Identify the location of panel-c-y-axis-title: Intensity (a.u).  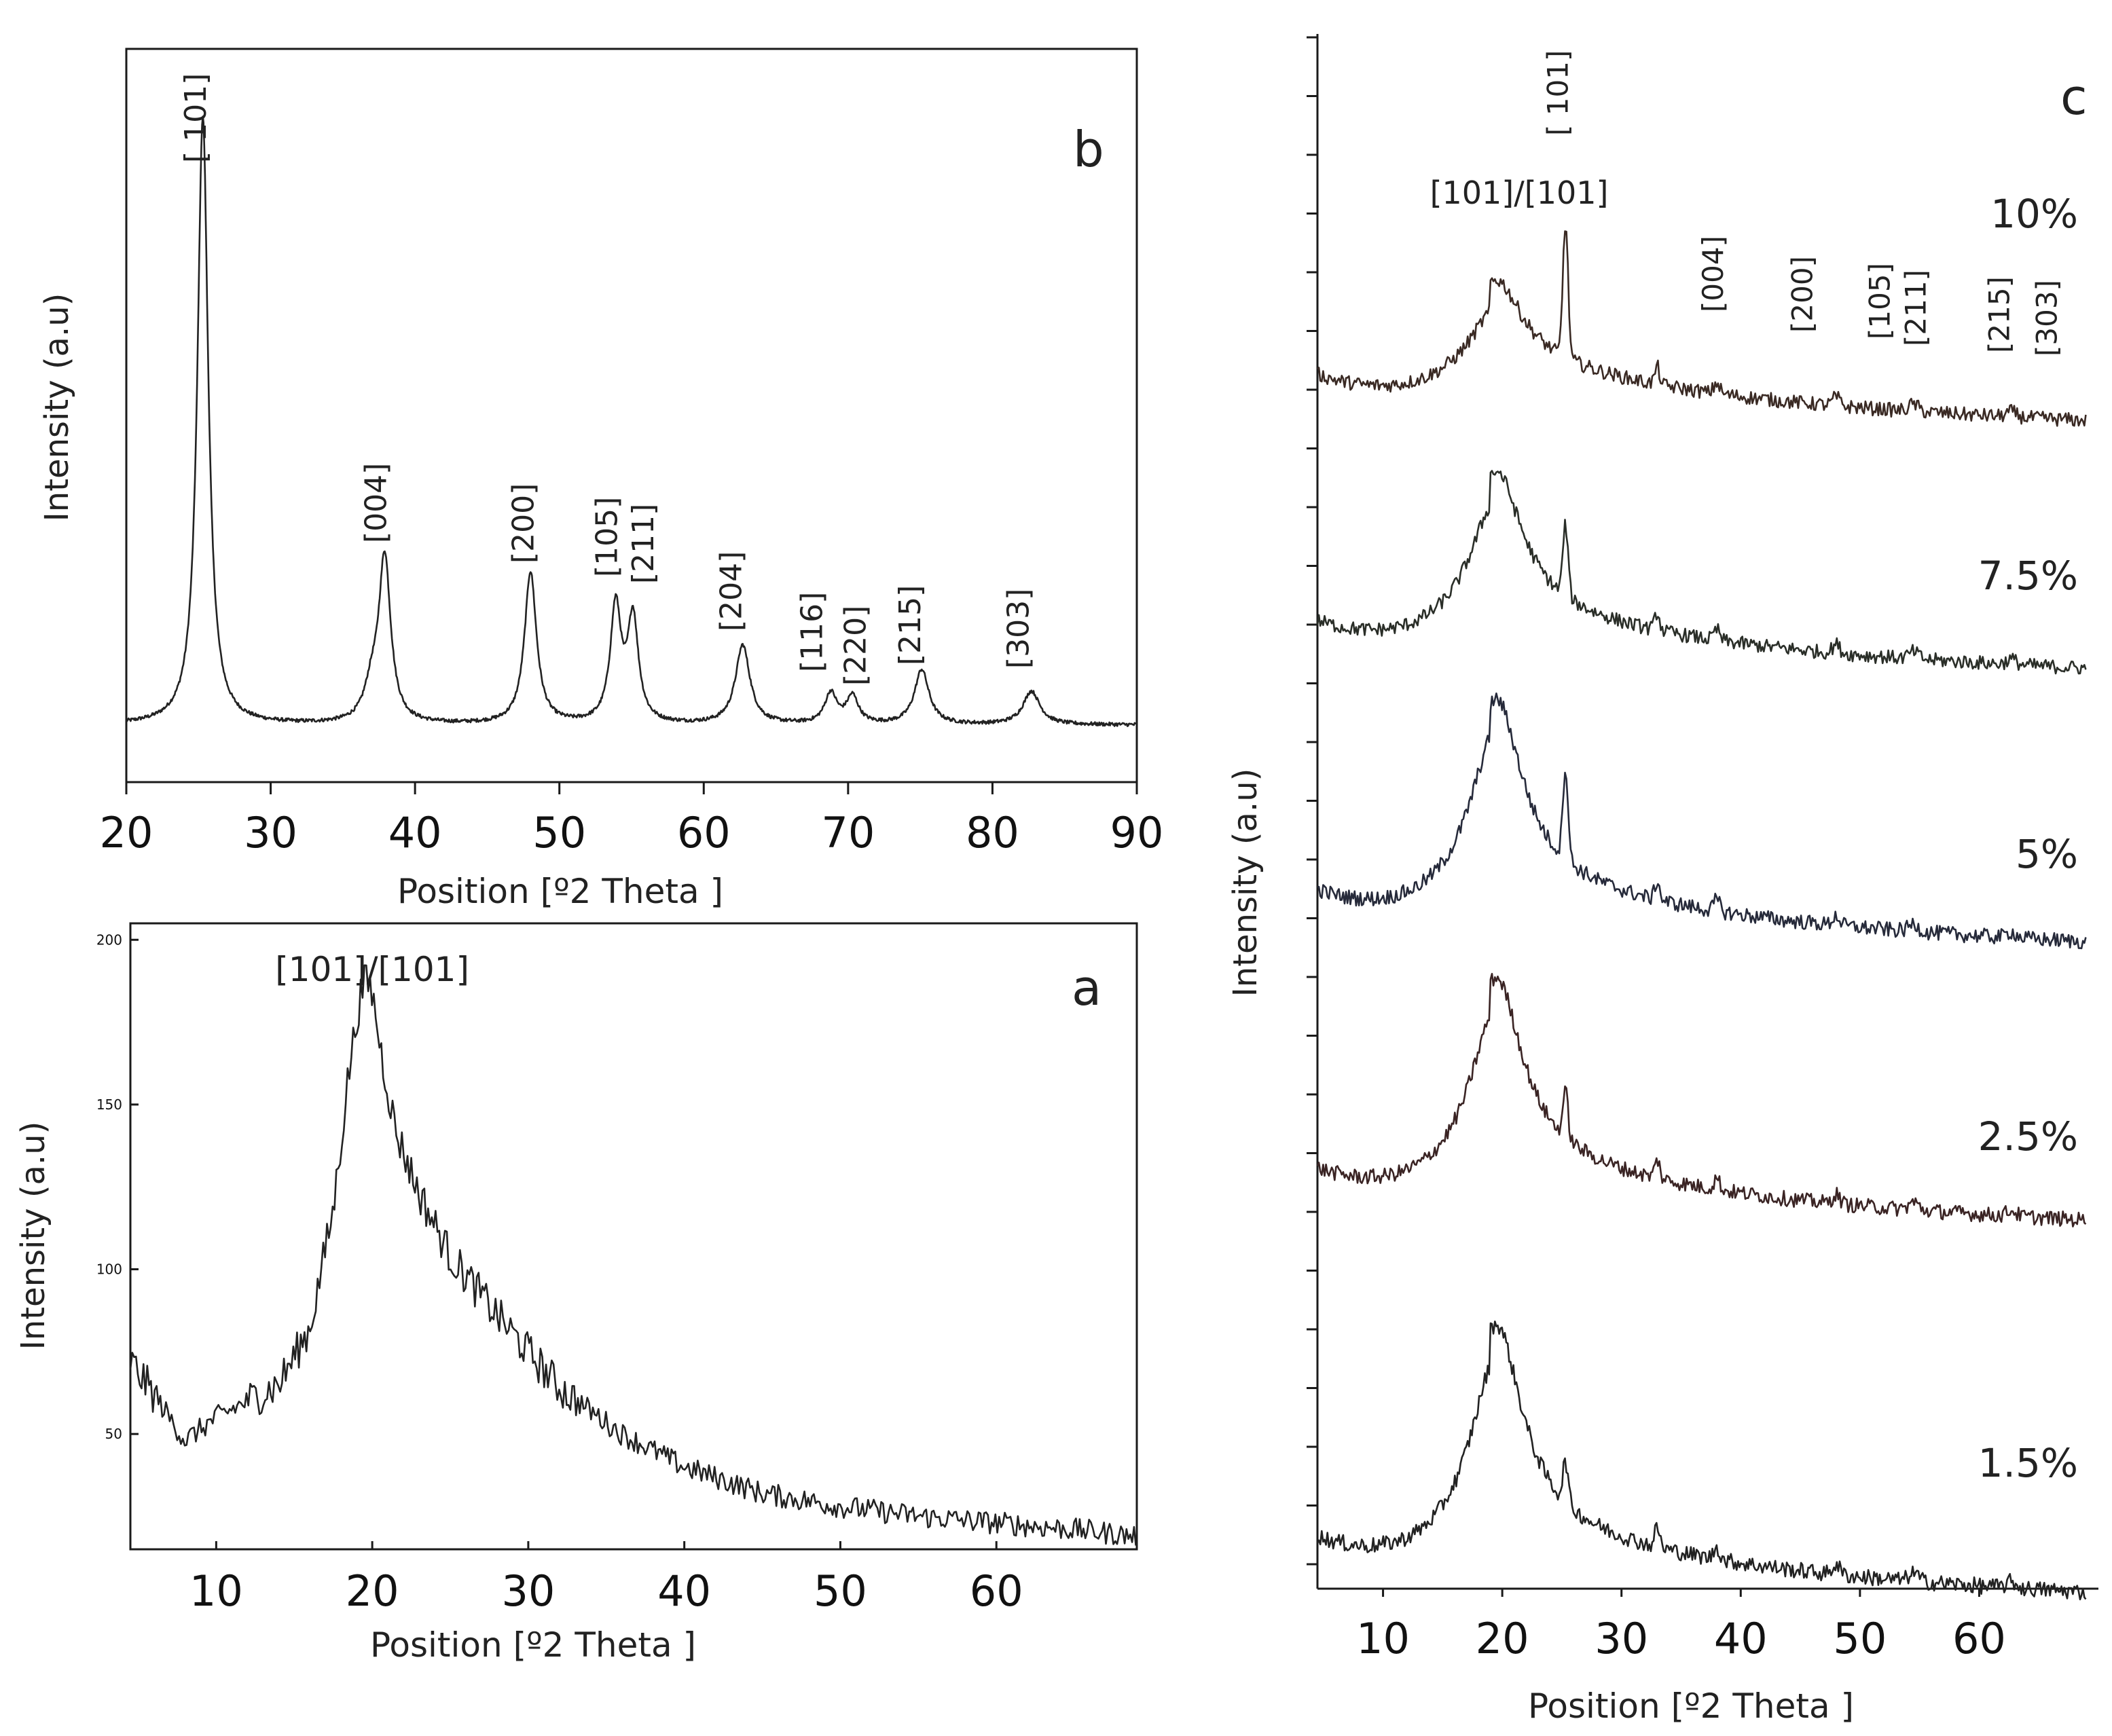
(1245, 883).